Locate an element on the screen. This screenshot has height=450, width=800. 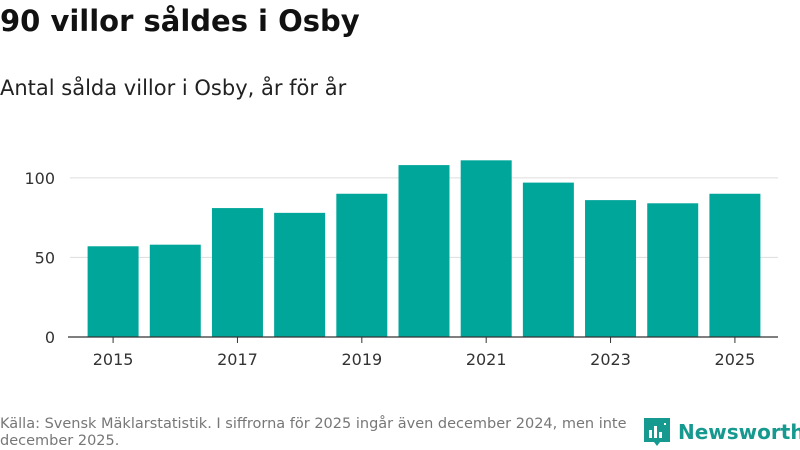
y-tick-label: 50 is located at coordinates (45, 257).